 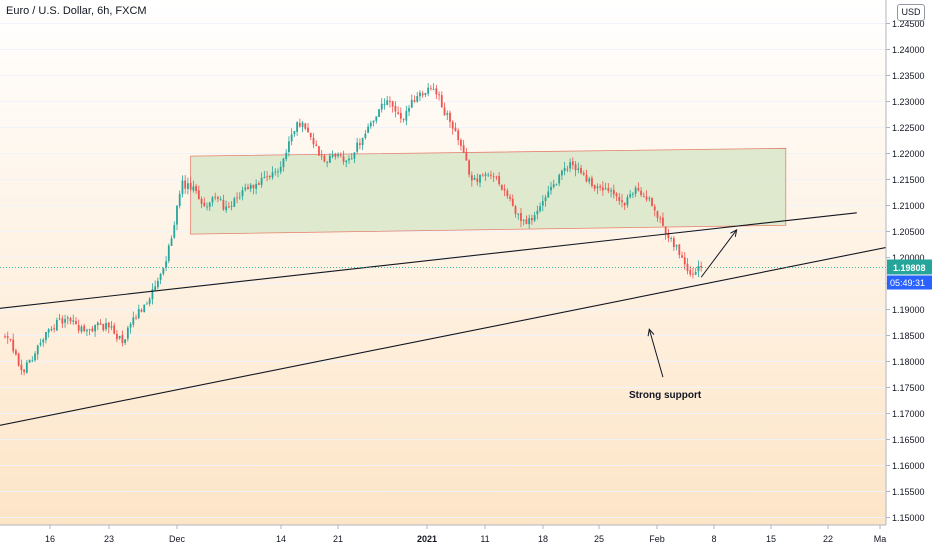 What do you see at coordinates (338, 539) in the screenshot?
I see `time-tick-label: 21` at bounding box center [338, 539].